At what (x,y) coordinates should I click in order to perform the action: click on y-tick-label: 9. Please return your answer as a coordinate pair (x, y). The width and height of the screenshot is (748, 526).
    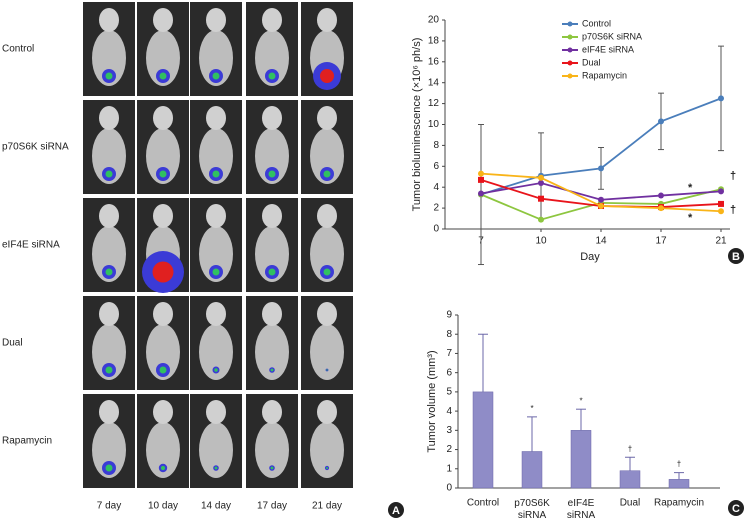
    Looking at the image, I should click on (449, 315).